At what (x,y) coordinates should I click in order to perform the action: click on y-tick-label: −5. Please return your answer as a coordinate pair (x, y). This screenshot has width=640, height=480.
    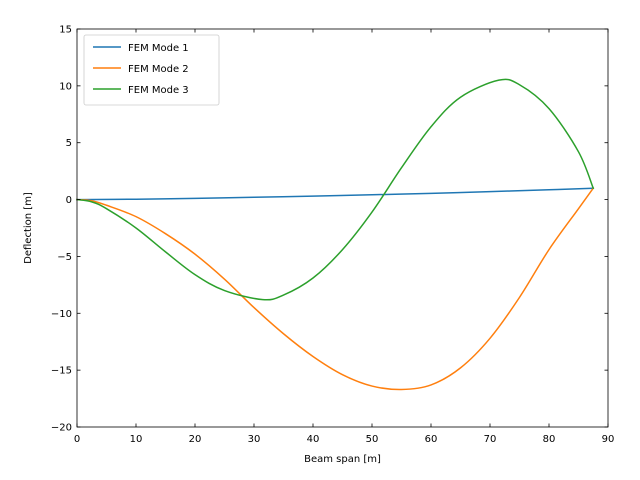
    Looking at the image, I should click on (64, 257).